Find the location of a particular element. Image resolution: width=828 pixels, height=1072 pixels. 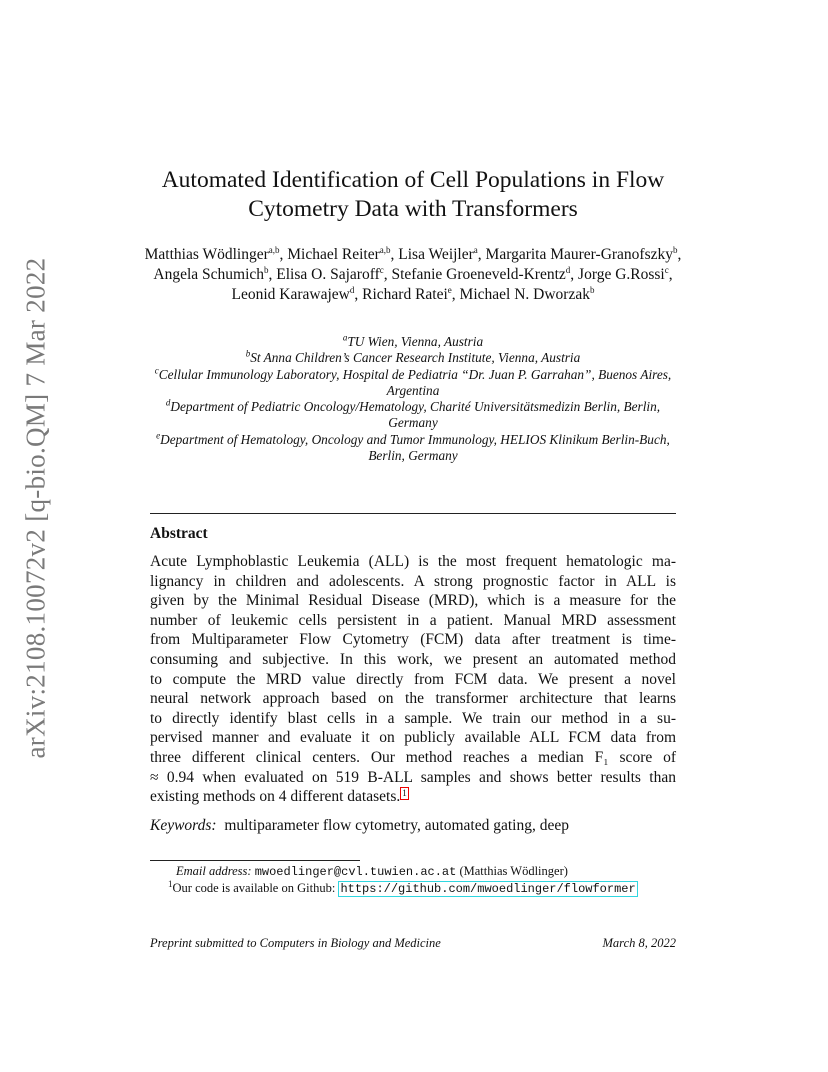

author-name: Matthias Wödlinger is located at coordinates (206, 254).